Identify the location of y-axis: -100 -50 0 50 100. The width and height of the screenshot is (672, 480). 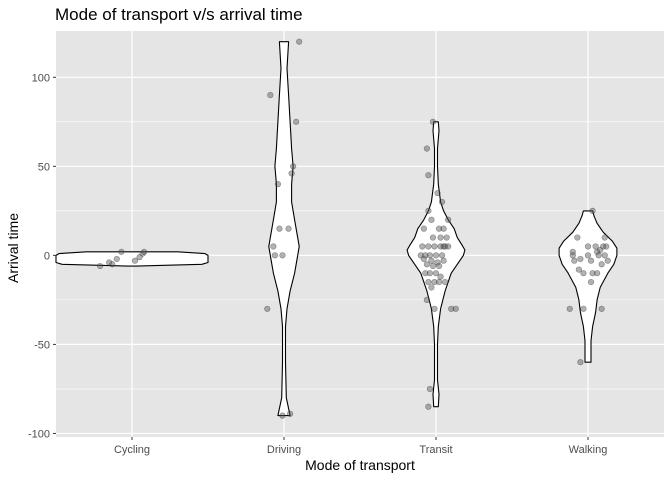
(42, 256).